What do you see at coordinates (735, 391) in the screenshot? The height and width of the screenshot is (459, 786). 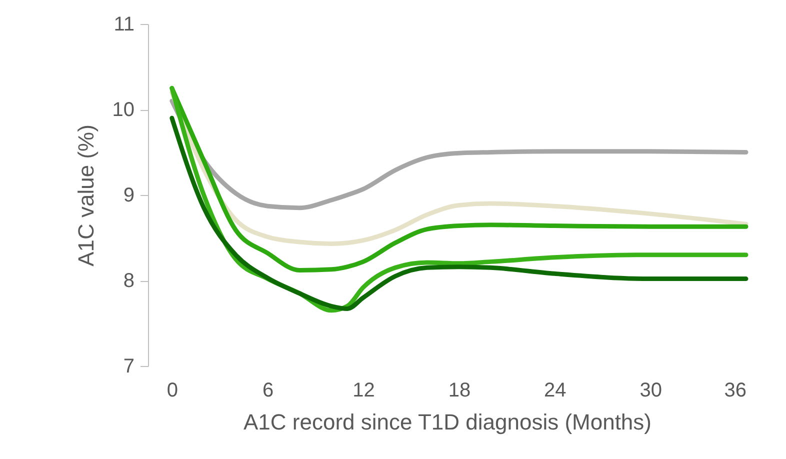 I see `x-tick-label: 36` at bounding box center [735, 391].